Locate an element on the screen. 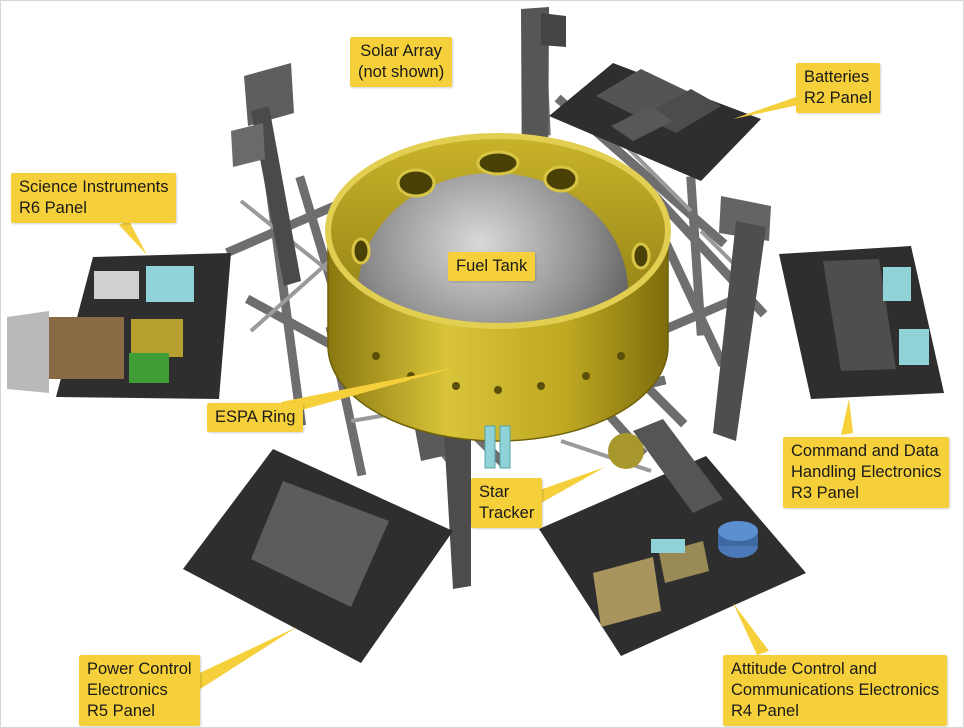  label-line: Fuel Tank is located at coordinates (492, 266).